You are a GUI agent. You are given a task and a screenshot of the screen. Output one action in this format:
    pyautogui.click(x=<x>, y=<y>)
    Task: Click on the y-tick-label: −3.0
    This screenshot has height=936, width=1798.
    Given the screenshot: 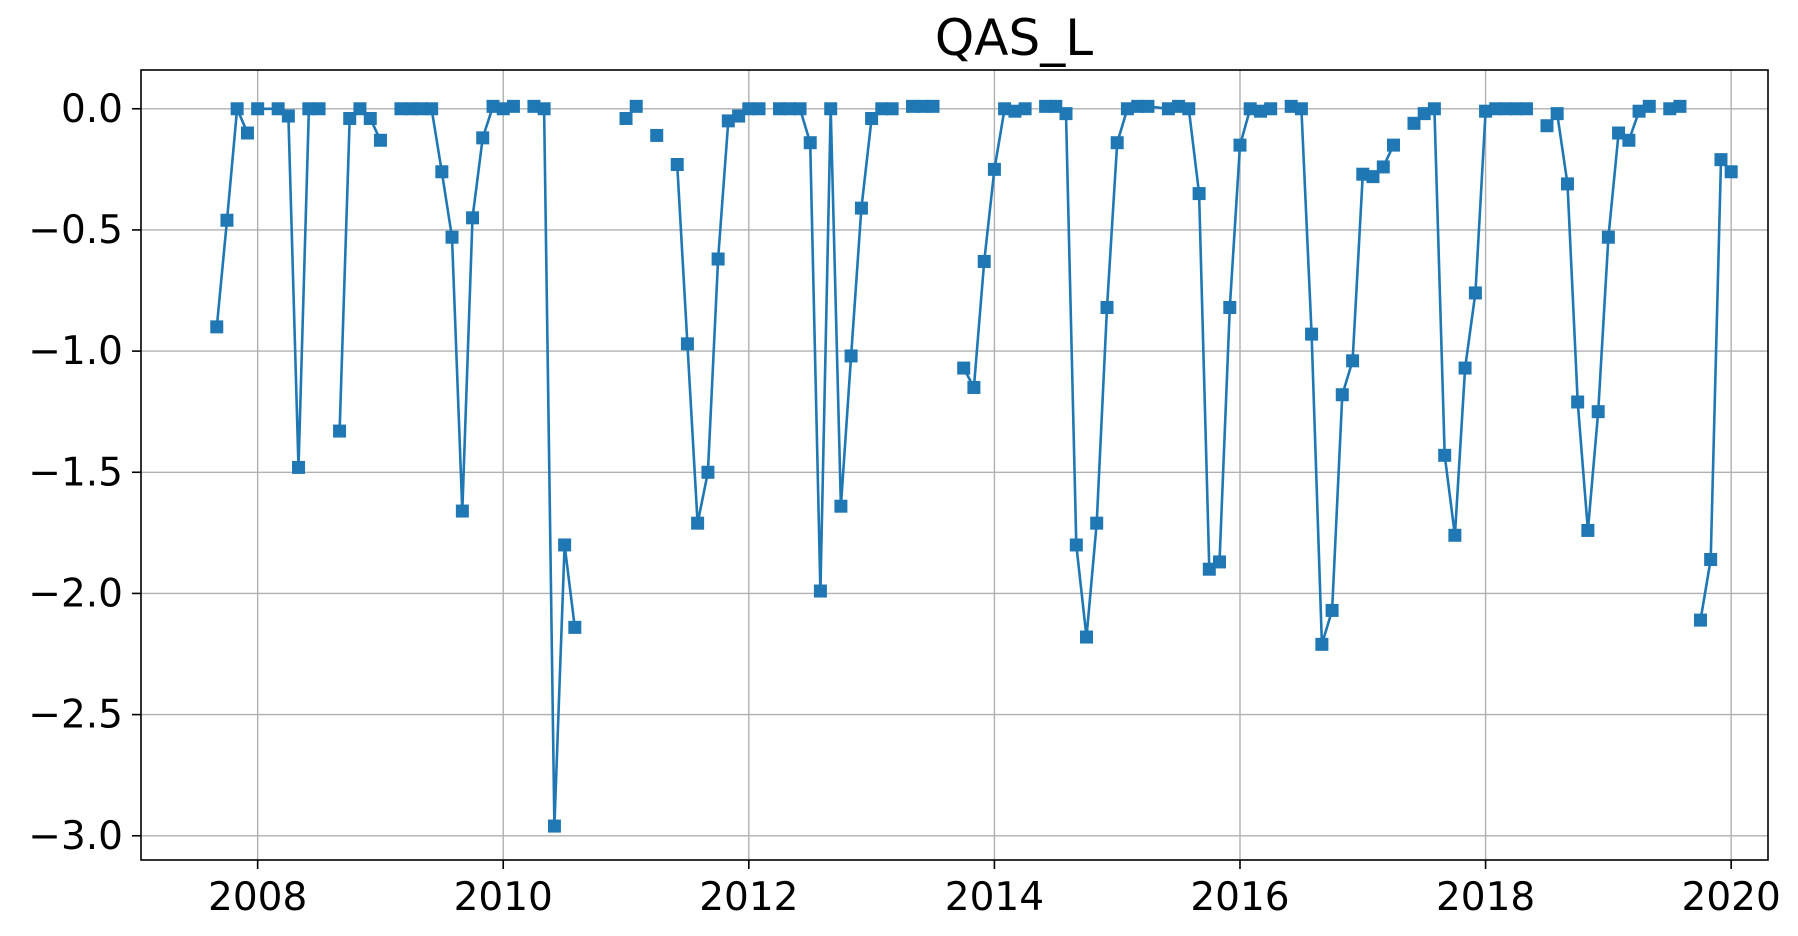 What is the action you would take?
    pyautogui.click(x=75, y=836)
    